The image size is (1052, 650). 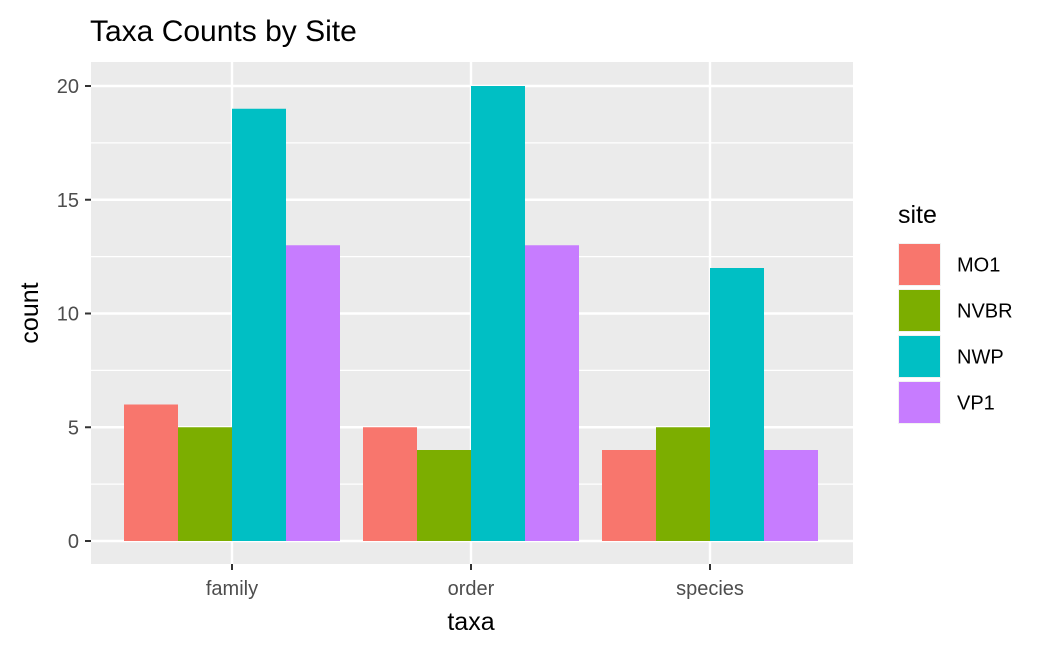 What do you see at coordinates (498, 313) in the screenshot?
I see `bar-nwp-order` at bounding box center [498, 313].